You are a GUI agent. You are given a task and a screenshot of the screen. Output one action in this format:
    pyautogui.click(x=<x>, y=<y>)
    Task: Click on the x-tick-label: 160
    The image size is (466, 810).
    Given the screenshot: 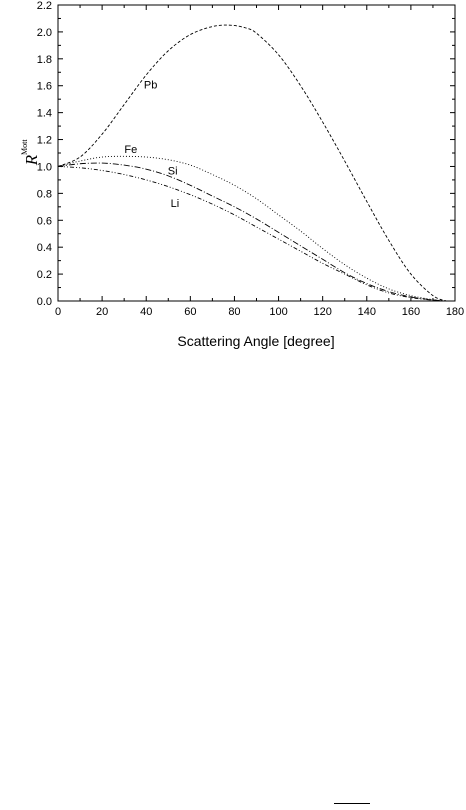 What is the action you would take?
    pyautogui.click(x=411, y=312)
    